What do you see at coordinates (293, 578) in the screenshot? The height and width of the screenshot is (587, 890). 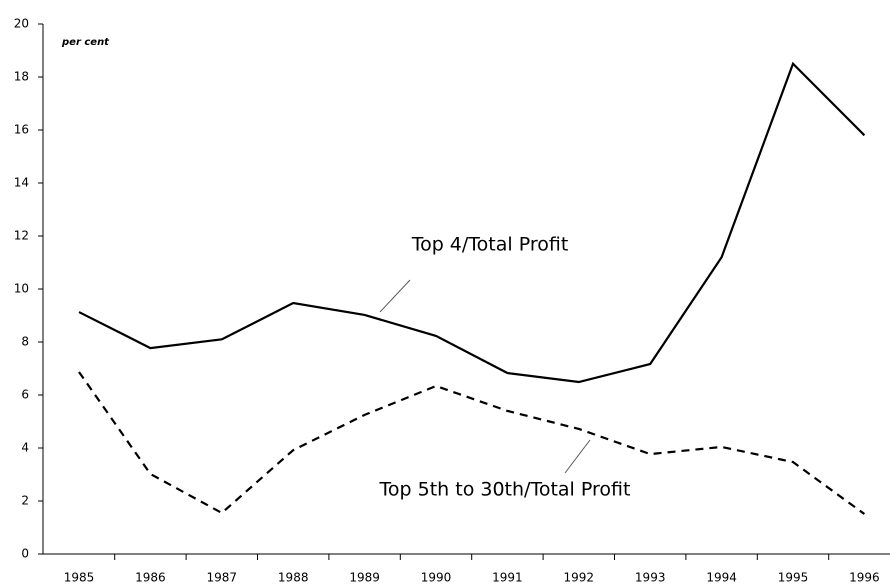 I see `x-tick-label: 1988` at bounding box center [293, 578].